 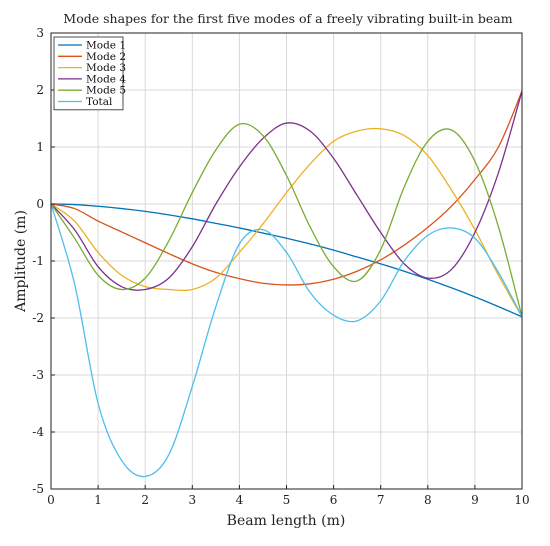 What do you see at coordinates (40, 33) in the screenshot?
I see `y-tick-label: 3` at bounding box center [40, 33].